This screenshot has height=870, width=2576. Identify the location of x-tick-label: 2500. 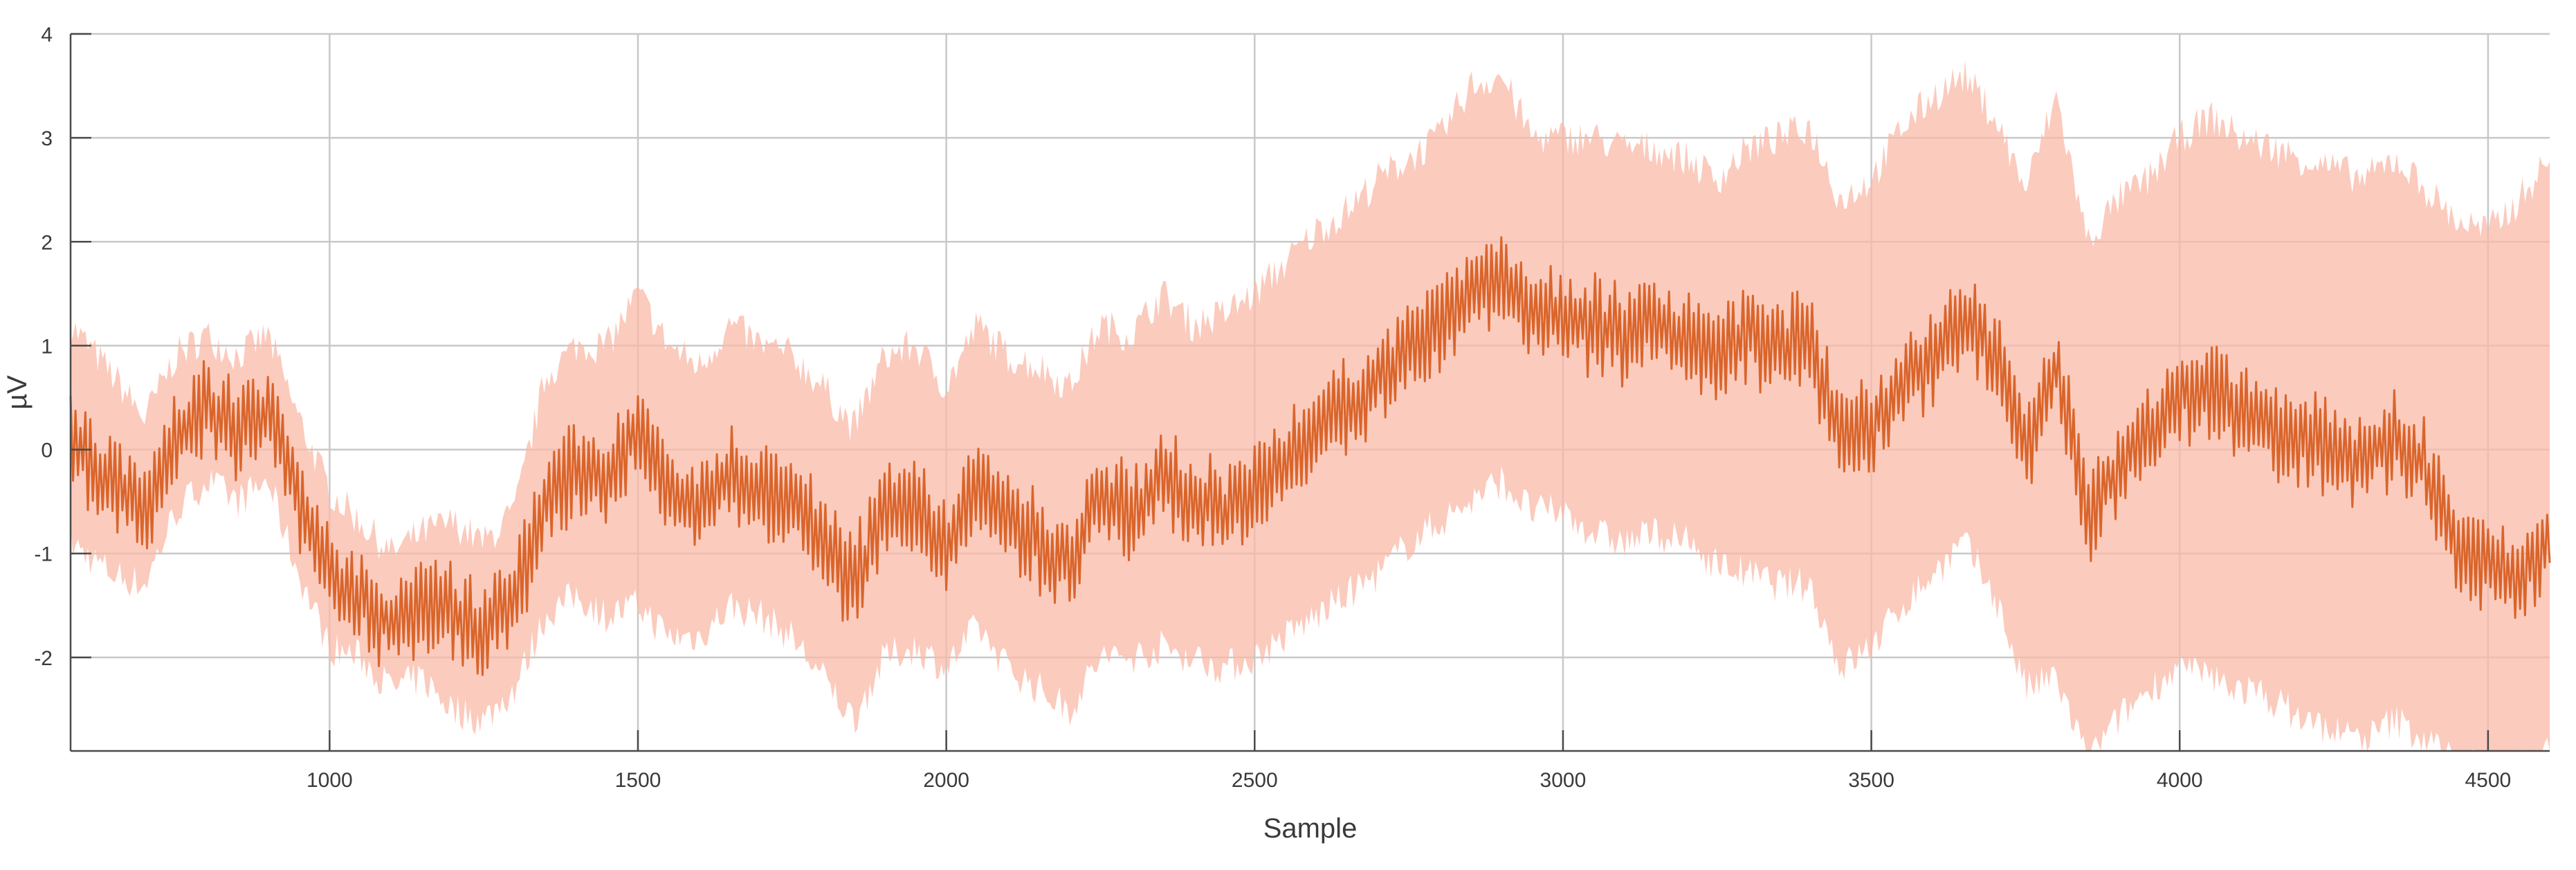
(1255, 780).